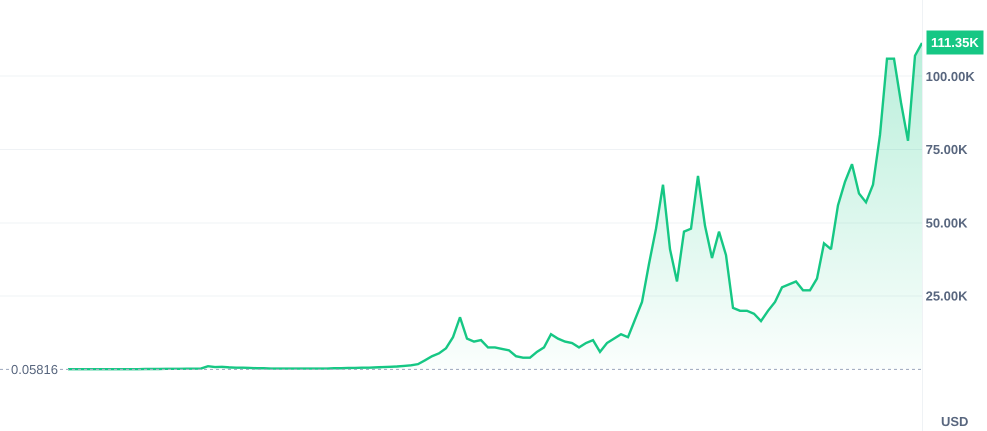 The width and height of the screenshot is (987, 431). What do you see at coordinates (947, 296) in the screenshot?
I see `y-tick-label: 25.00K` at bounding box center [947, 296].